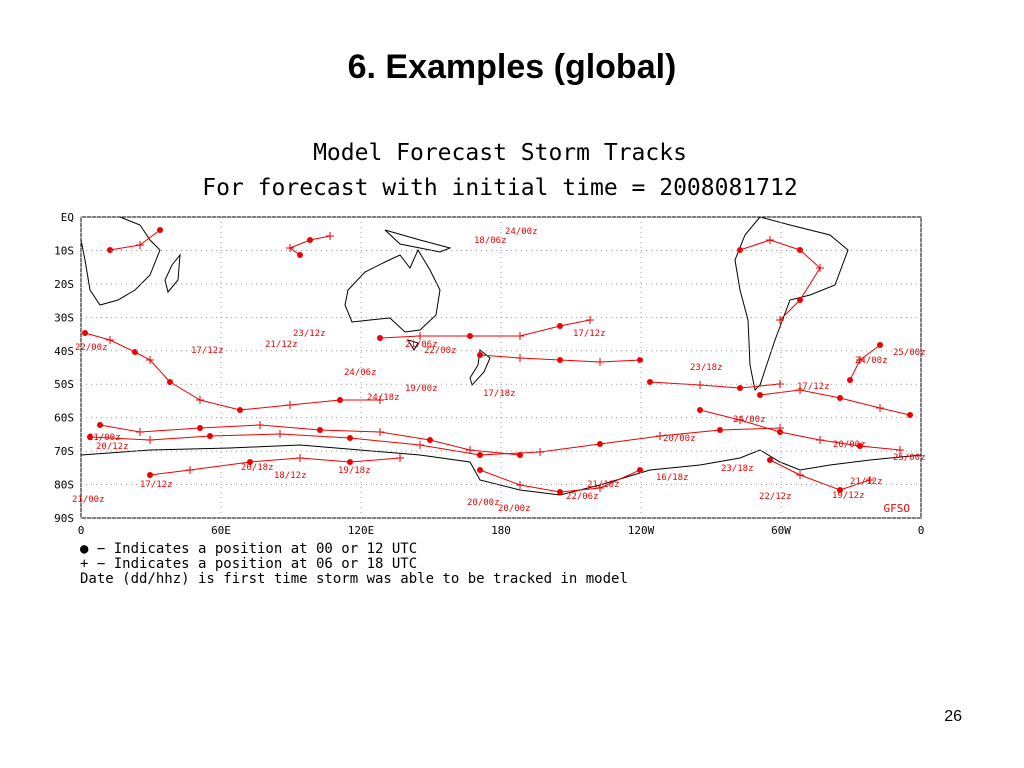 The height and width of the screenshot is (768, 1024). What do you see at coordinates (64, 351) in the screenshot?
I see `lat-label: 40S` at bounding box center [64, 351].